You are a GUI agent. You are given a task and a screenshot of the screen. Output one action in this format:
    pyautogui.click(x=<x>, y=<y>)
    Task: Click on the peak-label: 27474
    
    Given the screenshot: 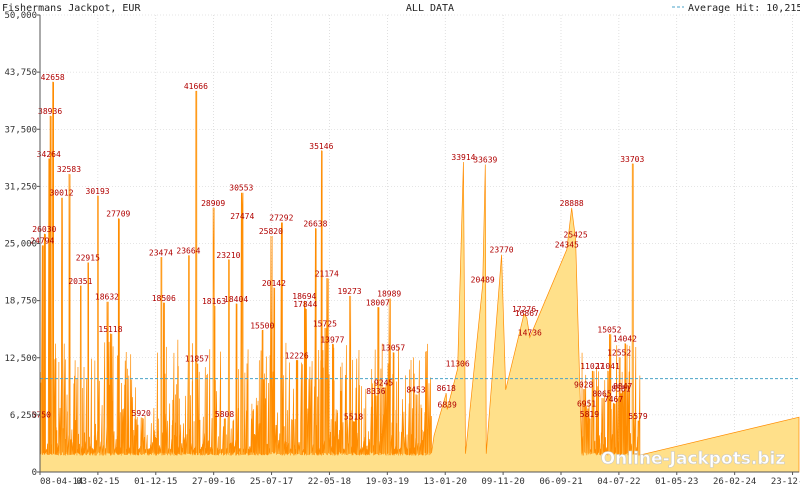 What is the action you would take?
    pyautogui.click(x=242, y=216)
    